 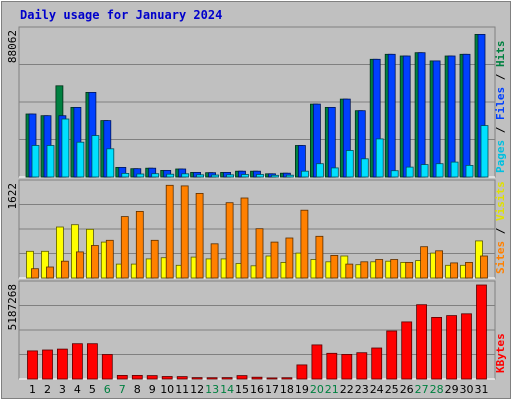 What do you see at coordinates (62, 389) in the screenshot?
I see `x-tick-label-3: 3` at bounding box center [62, 389].